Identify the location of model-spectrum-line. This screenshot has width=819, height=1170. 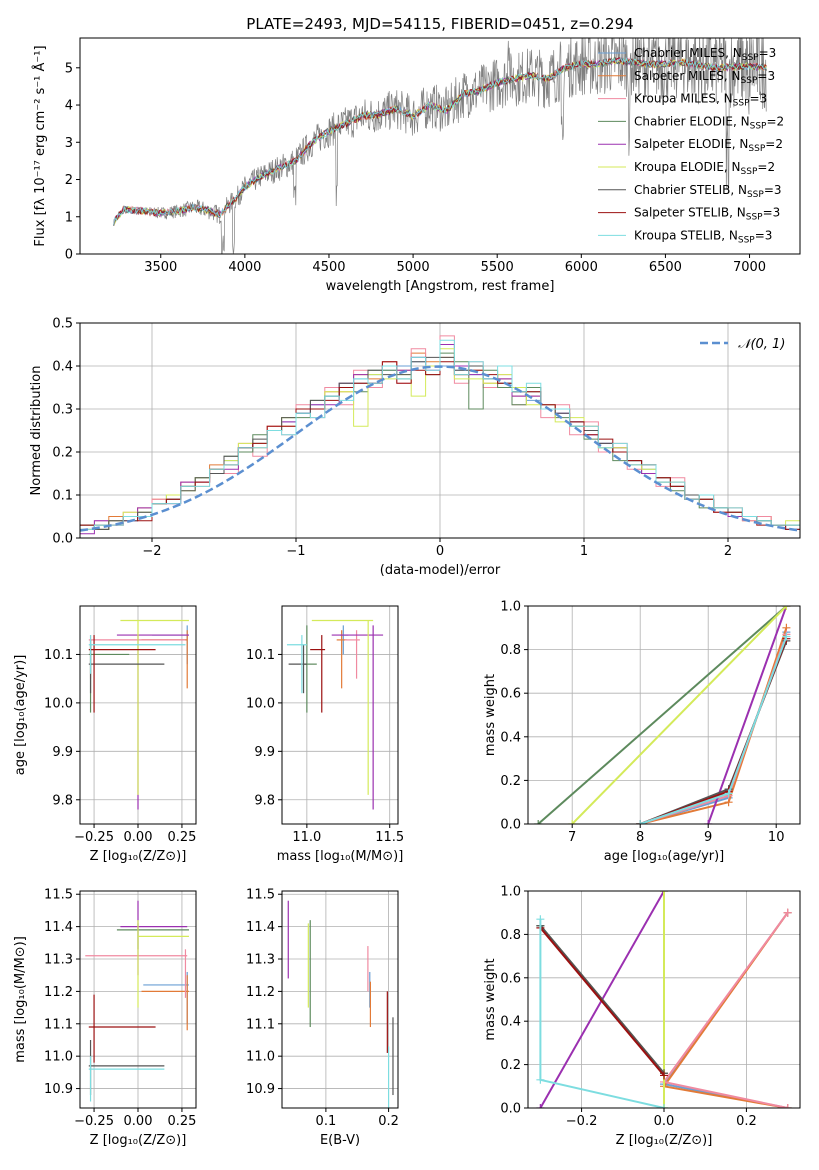
(440, 141).